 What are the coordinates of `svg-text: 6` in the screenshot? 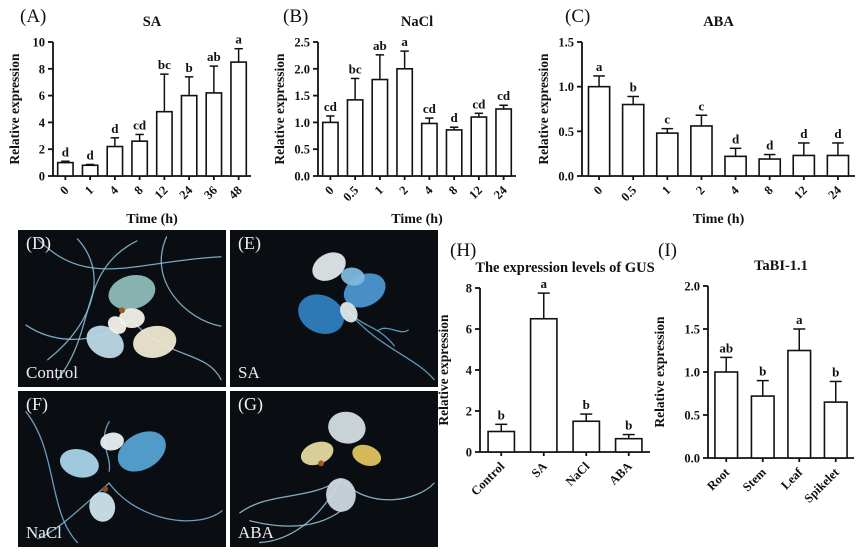 It's located at (469, 330).